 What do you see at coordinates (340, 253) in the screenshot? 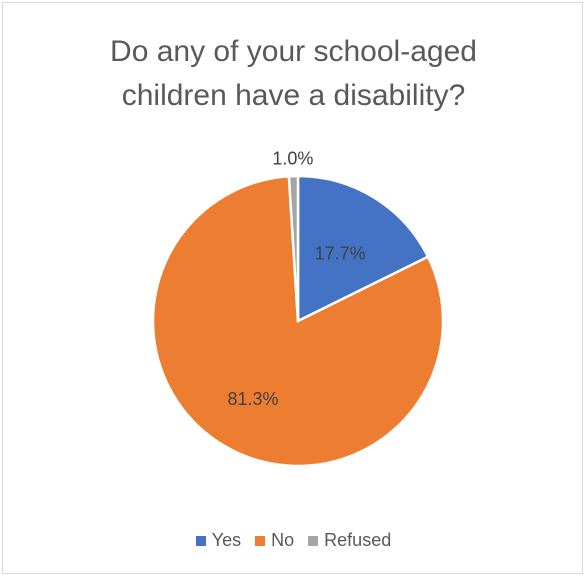
I see `data-label-yes: 17.7%` at bounding box center [340, 253].